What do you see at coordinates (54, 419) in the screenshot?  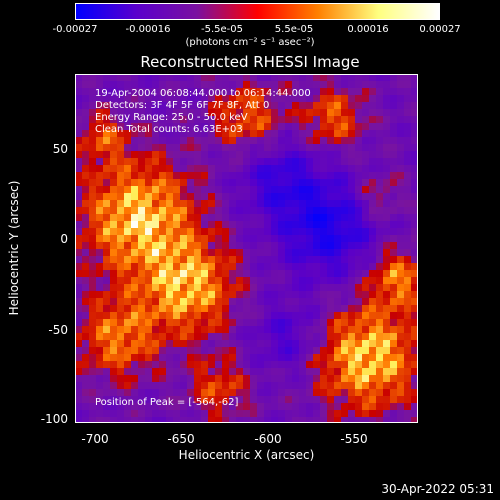 I see `y-tick-label: -100` at bounding box center [54, 419].